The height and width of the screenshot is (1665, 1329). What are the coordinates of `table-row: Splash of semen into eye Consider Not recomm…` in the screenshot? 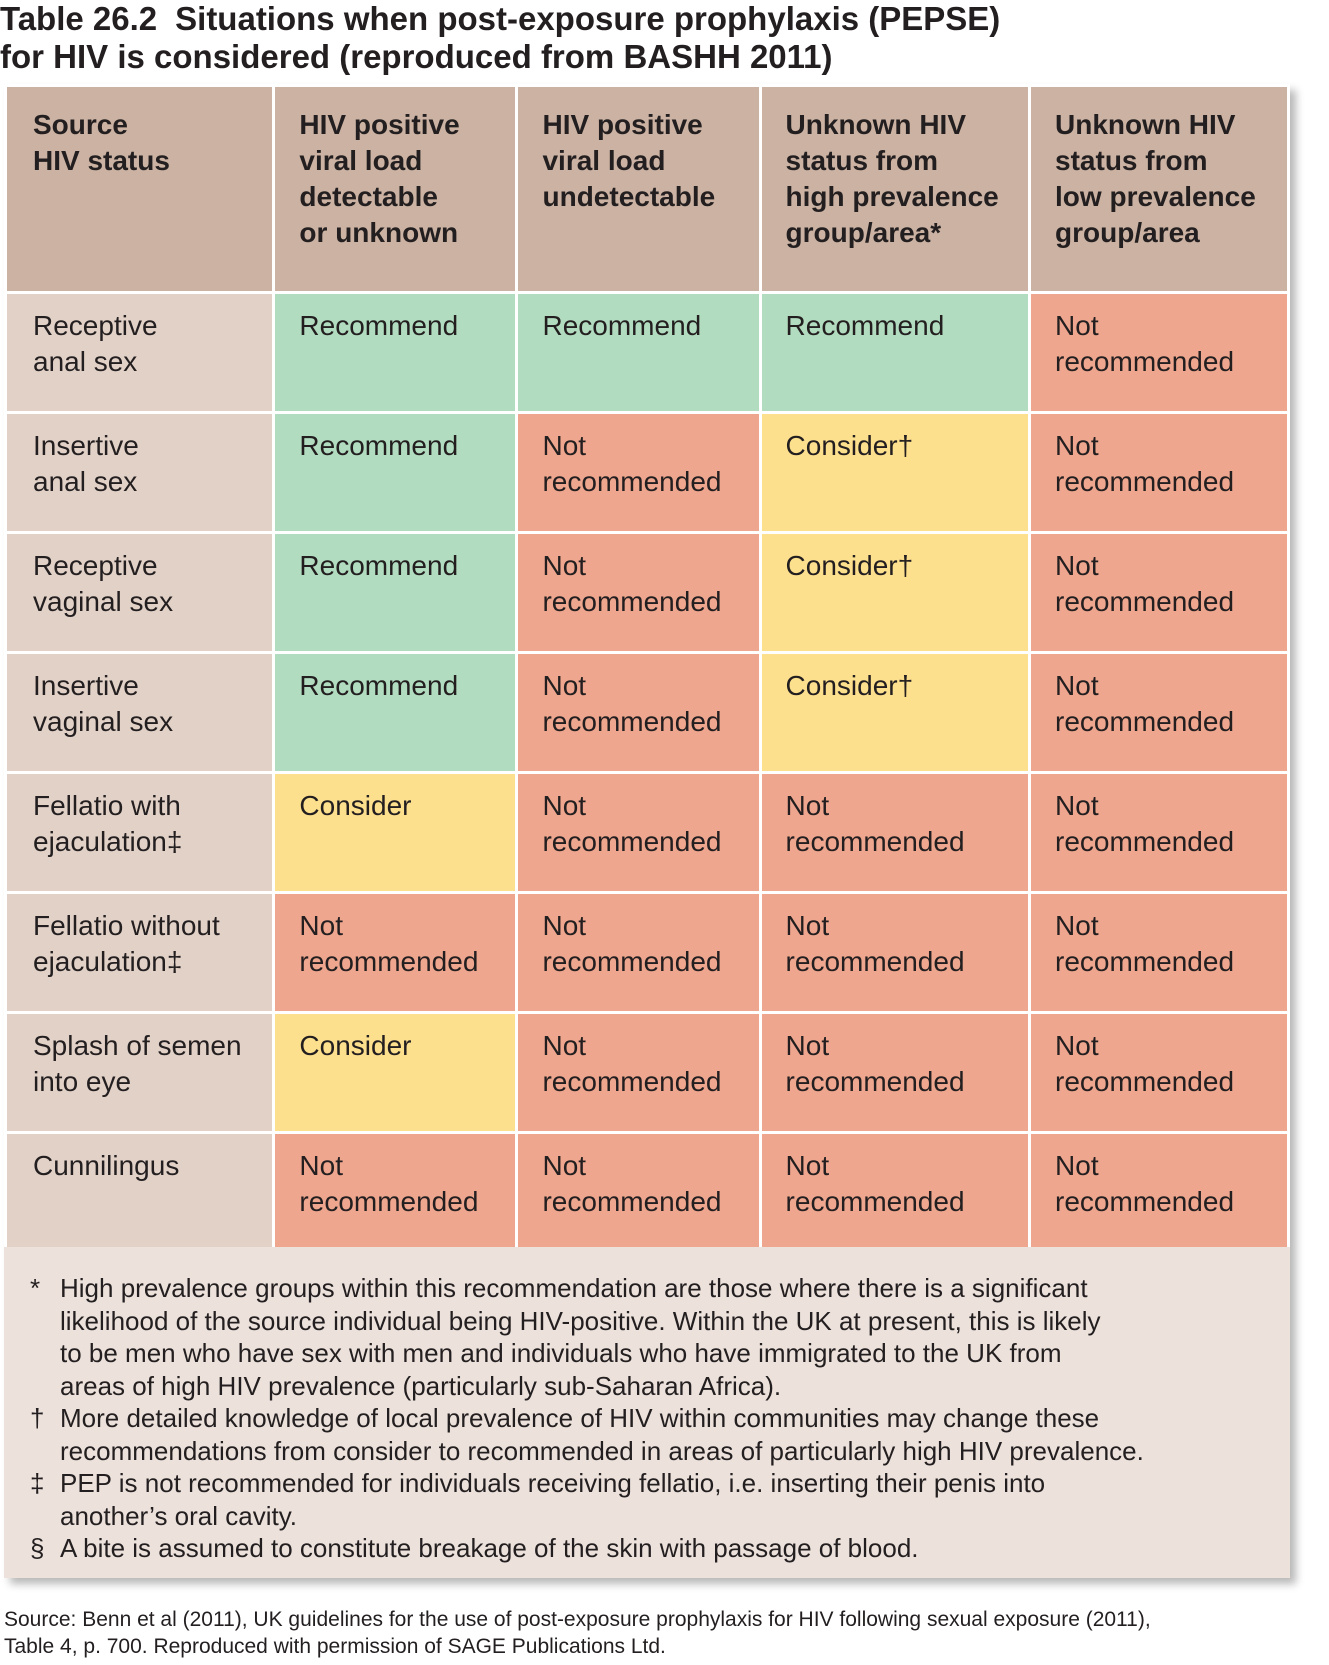 It's located at (646, 1072).